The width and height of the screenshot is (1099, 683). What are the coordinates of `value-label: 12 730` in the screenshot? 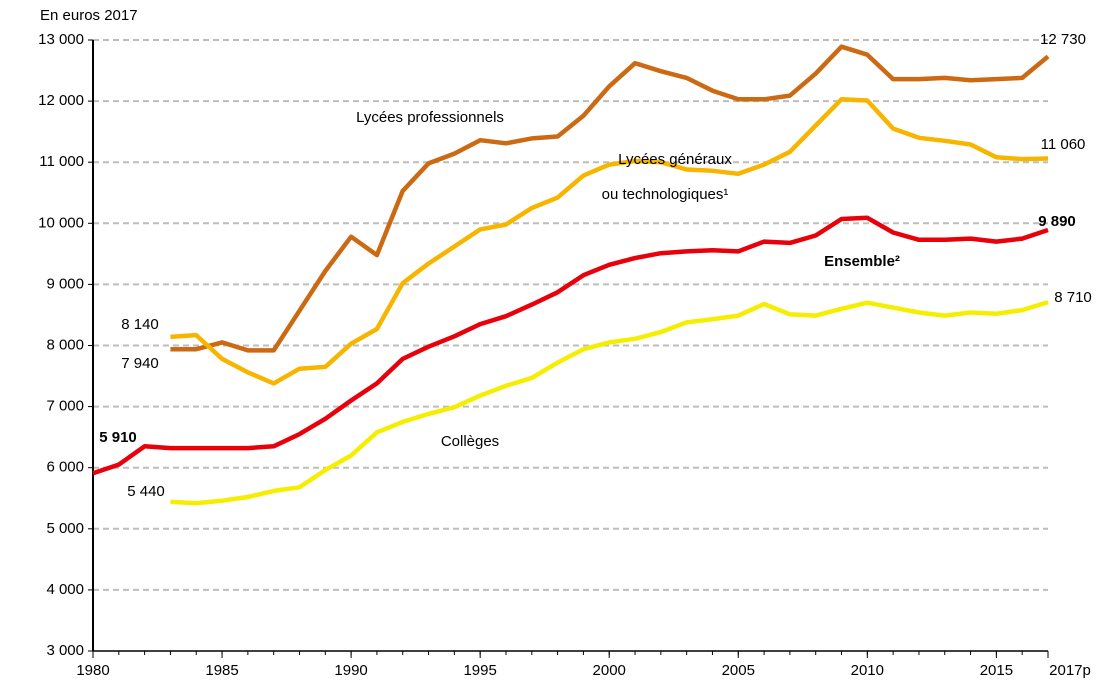 It's located at (1063, 39).